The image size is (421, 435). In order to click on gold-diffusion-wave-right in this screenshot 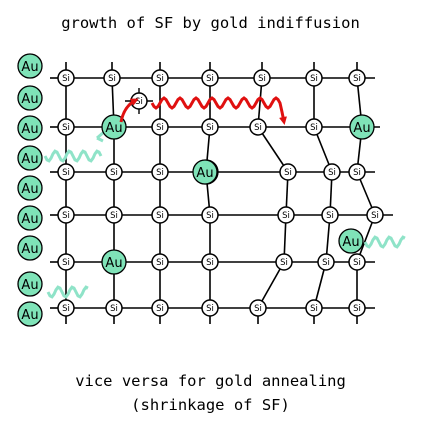, I will do `click(384, 242)`.